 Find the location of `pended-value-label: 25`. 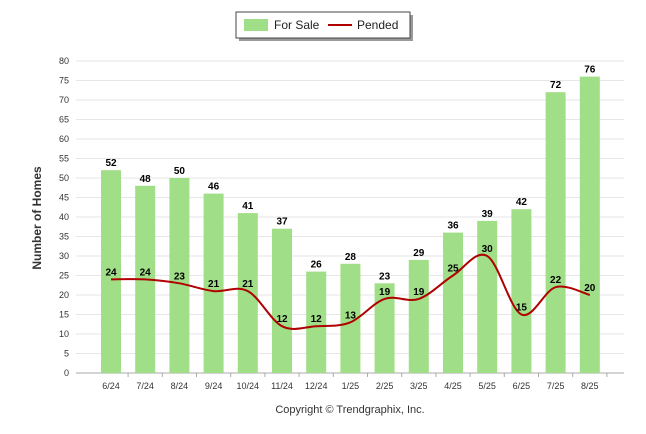

pended-value-label: 25 is located at coordinates (453, 269).